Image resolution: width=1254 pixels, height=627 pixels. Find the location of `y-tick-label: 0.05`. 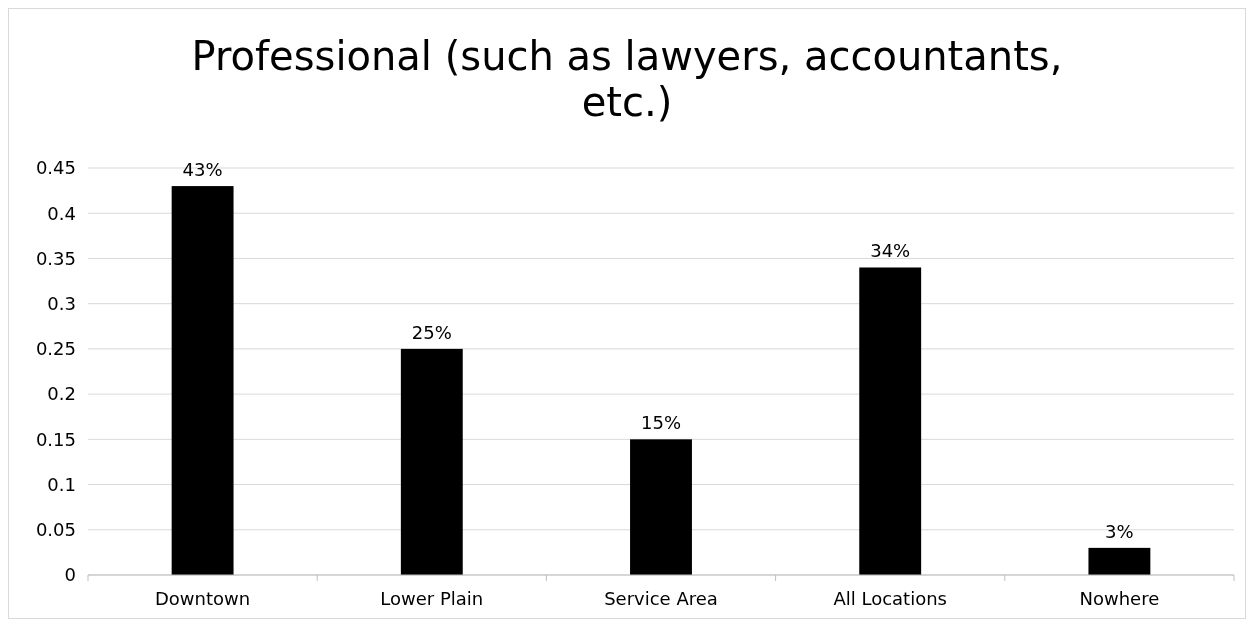

y-tick-label: 0.05 is located at coordinates (55, 530).